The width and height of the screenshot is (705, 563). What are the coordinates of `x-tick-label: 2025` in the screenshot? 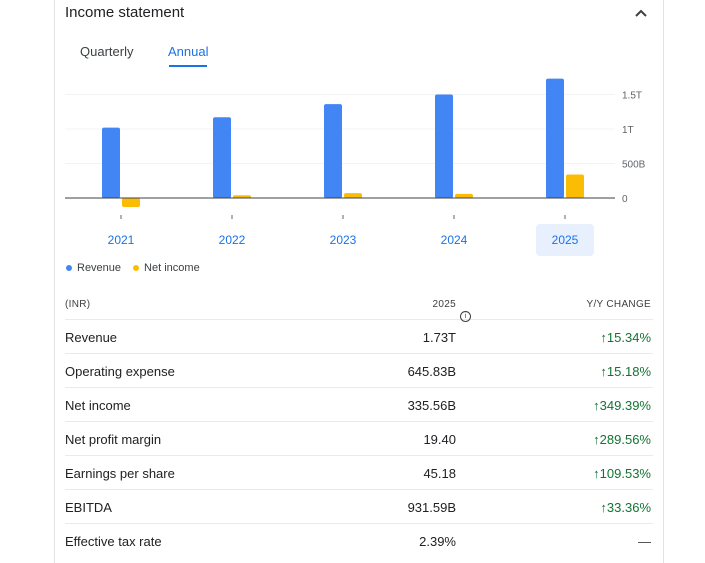 It's located at (565, 240).